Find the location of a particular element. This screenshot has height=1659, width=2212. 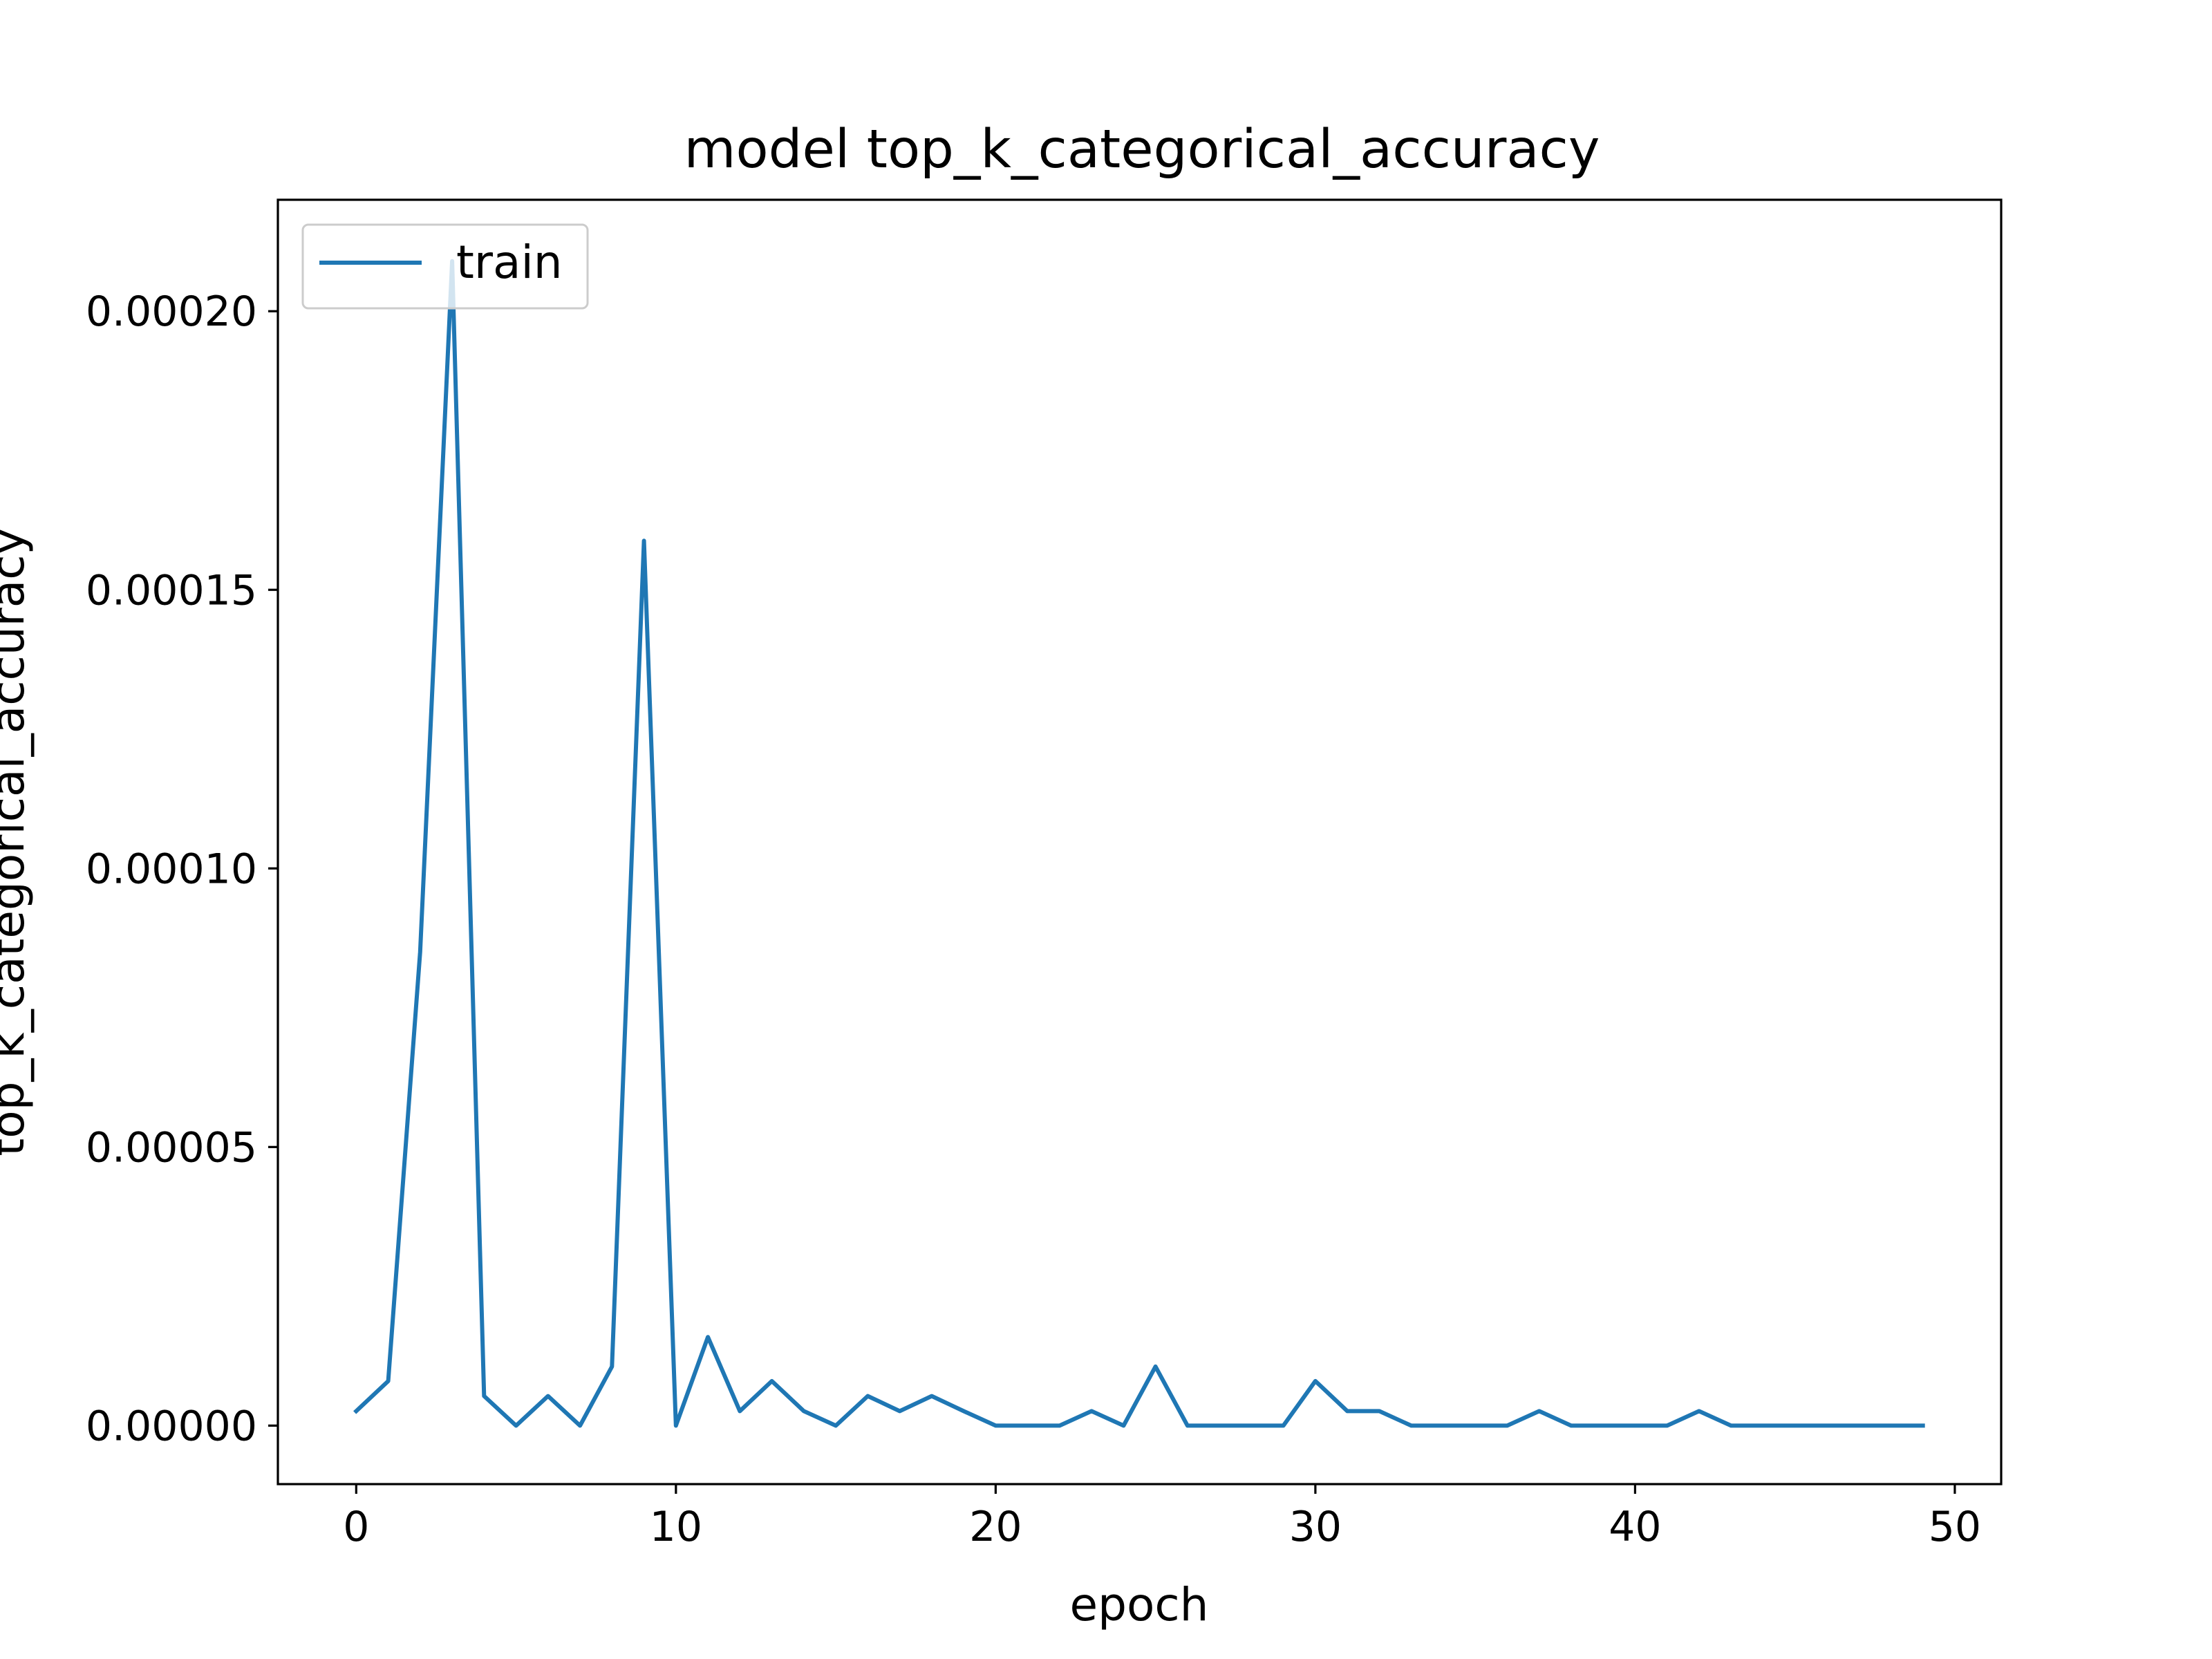

legend-label-train: train is located at coordinates (509, 262).